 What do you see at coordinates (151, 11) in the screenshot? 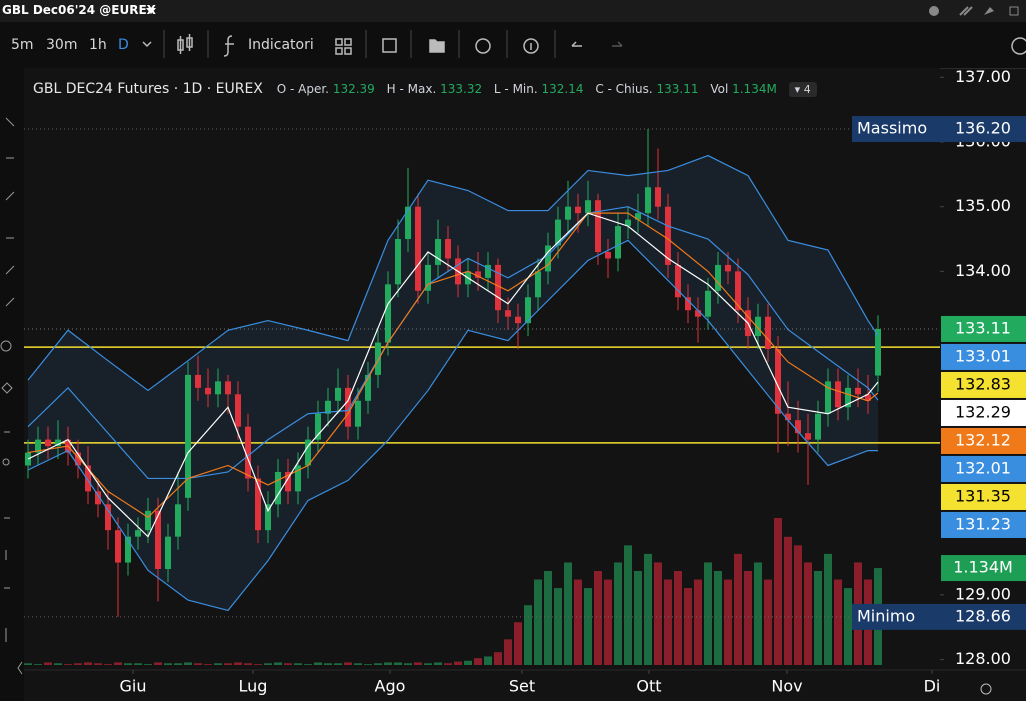
I see `dropdown-icon` at bounding box center [151, 11].